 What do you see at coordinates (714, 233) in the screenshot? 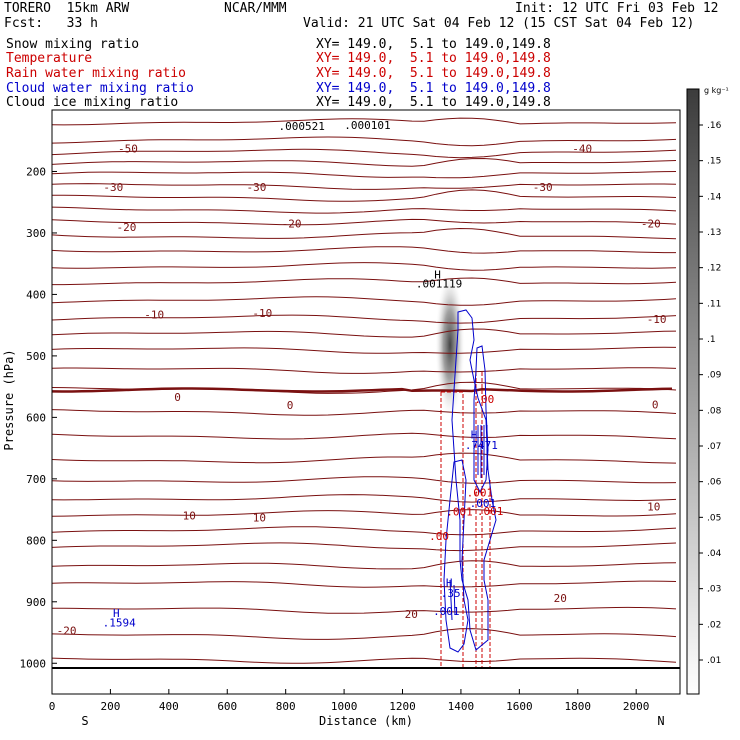
I see `colorbar-tick-label: .13` at bounding box center [714, 233].